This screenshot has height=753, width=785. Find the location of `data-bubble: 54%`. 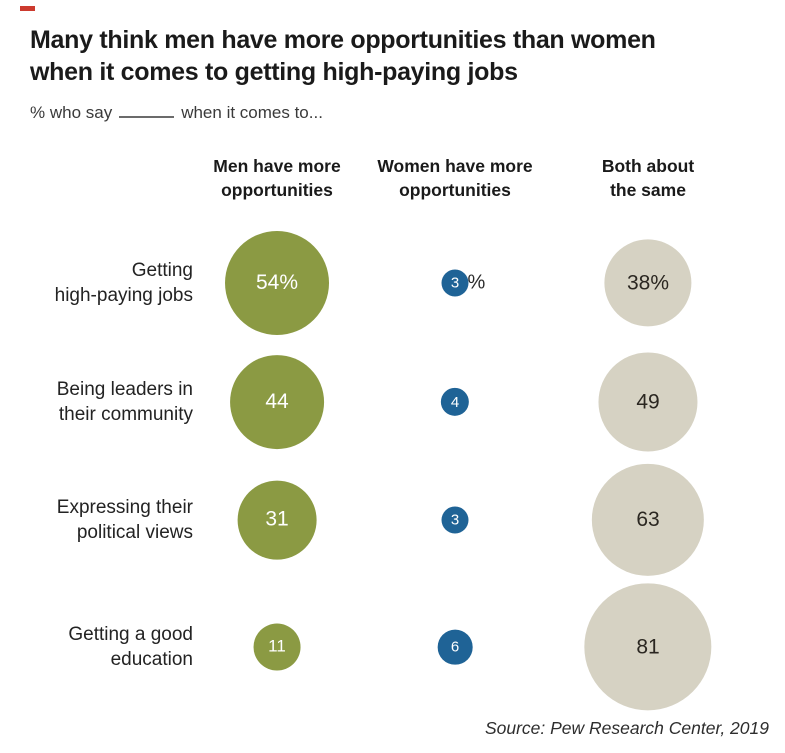

data-bubble: 54% is located at coordinates (277, 283).